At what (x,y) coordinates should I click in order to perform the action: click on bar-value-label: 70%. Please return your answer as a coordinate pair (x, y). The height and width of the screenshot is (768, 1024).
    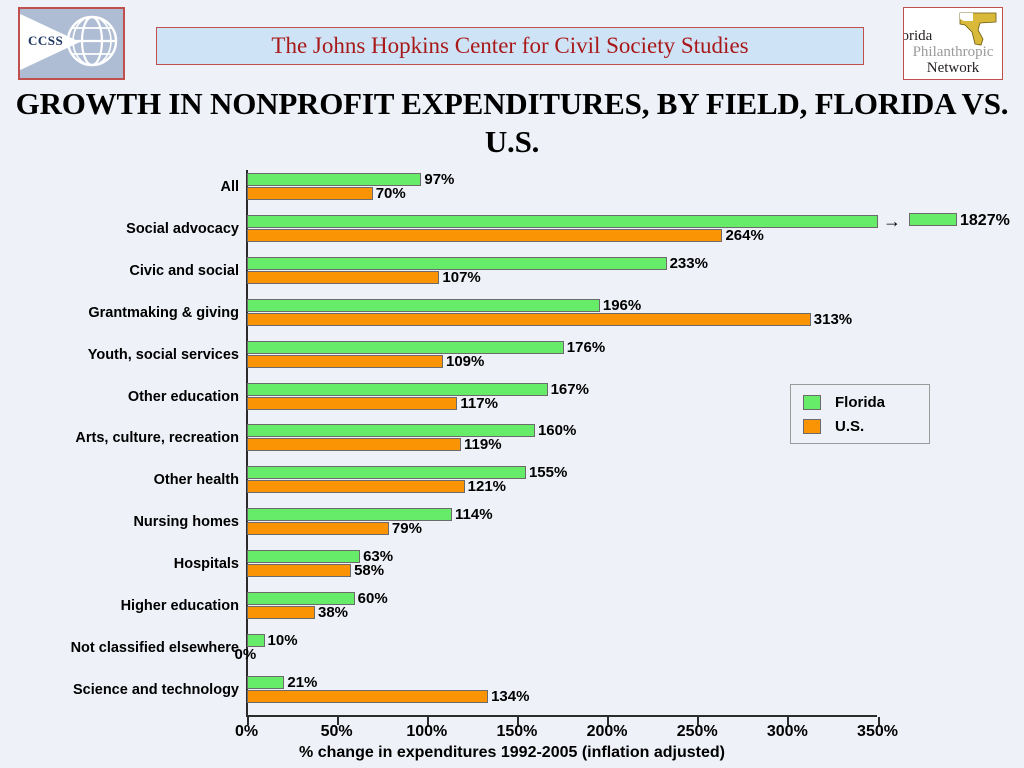
    Looking at the image, I should click on (390, 193).